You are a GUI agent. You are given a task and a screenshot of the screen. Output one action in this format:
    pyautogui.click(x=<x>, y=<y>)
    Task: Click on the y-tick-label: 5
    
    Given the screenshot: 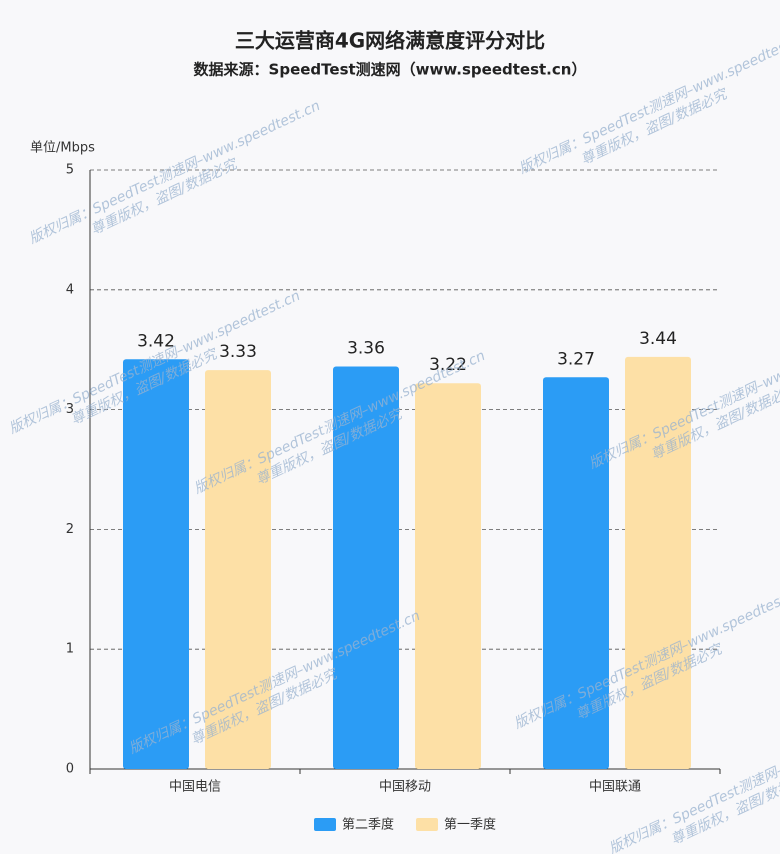 What is the action you would take?
    pyautogui.click(x=70, y=170)
    